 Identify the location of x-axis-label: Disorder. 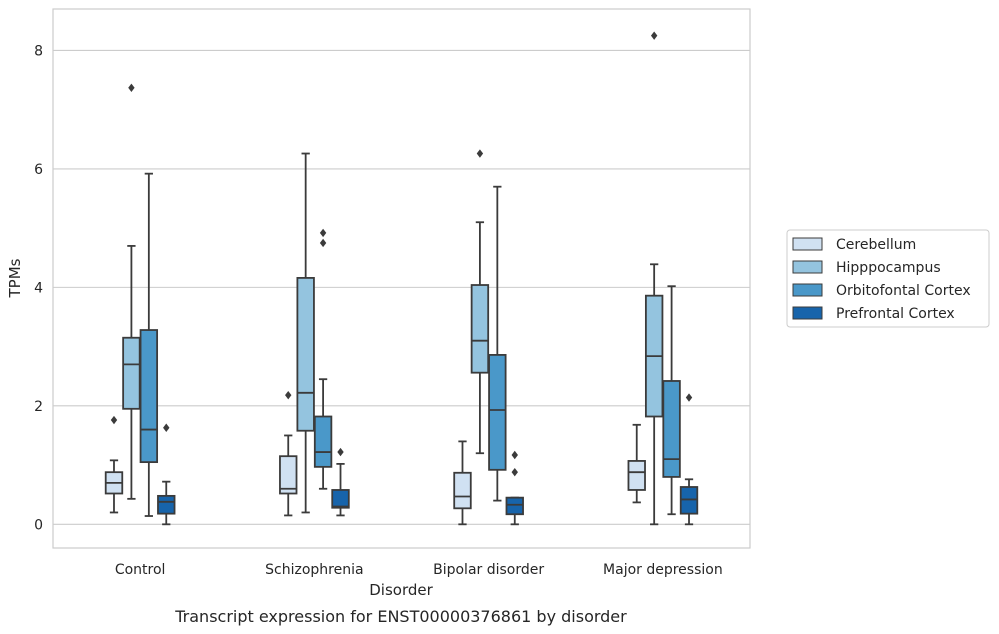
(401, 590).